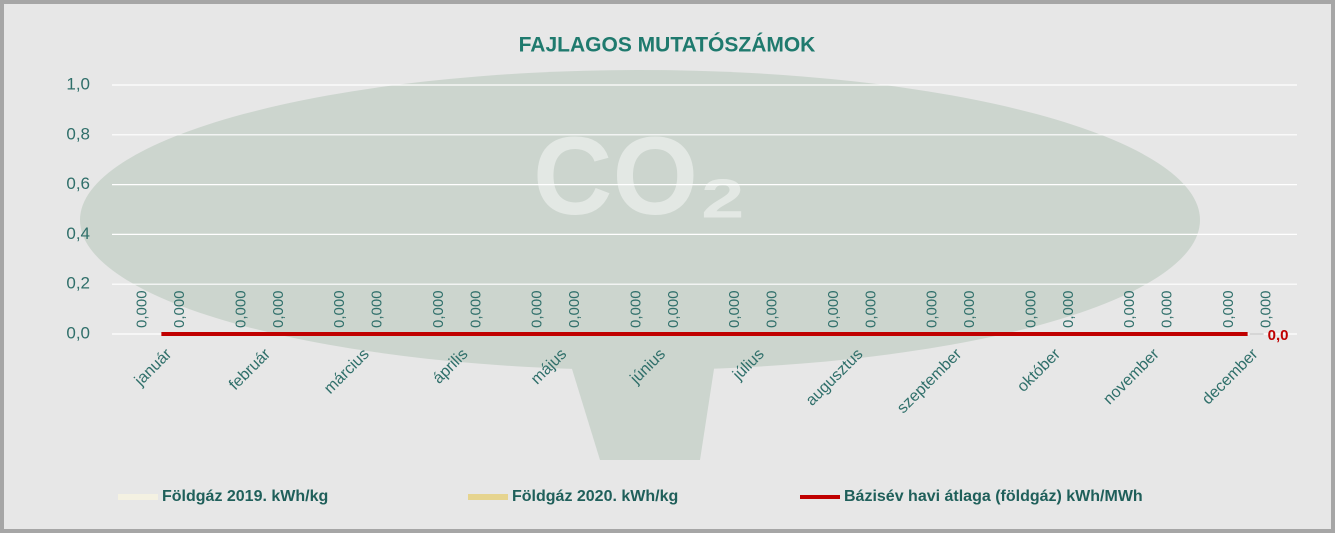  I want to click on y-tick-label: 0,0, so click(78, 332).